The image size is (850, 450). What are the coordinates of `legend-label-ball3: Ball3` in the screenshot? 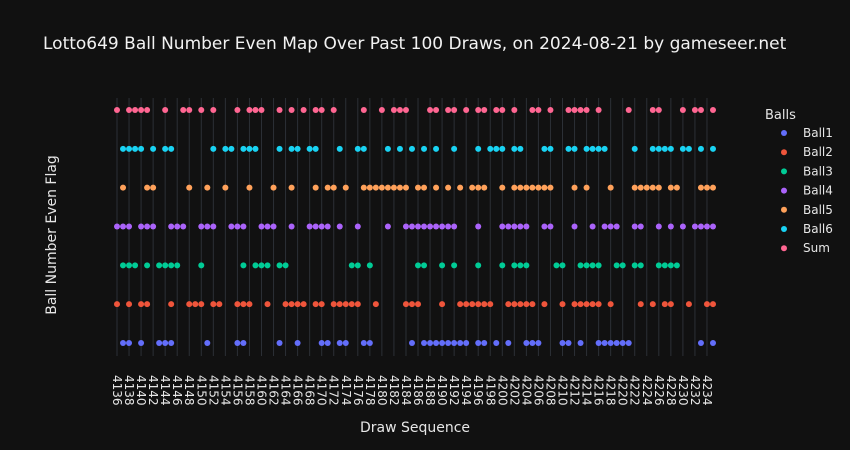 It's located at (818, 171).